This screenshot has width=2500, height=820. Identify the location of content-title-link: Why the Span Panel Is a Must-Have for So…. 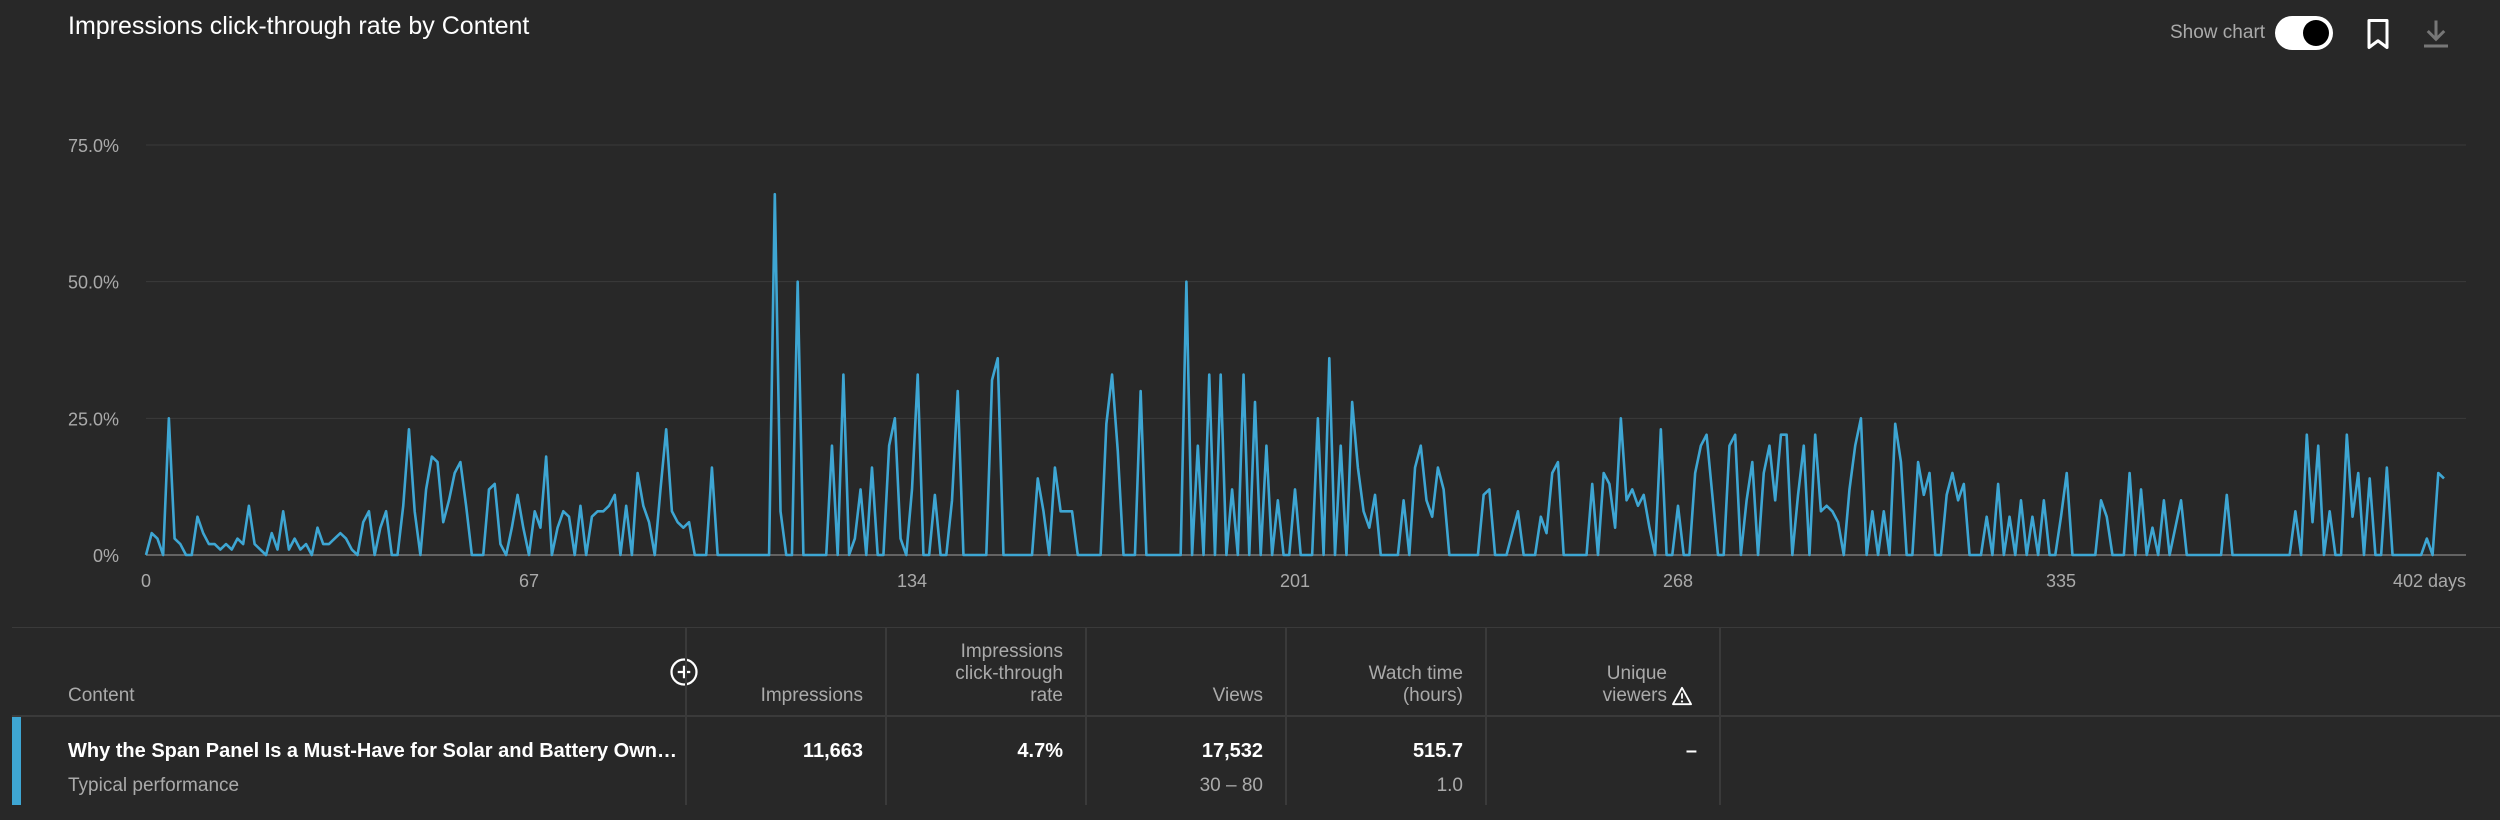
(376, 751).